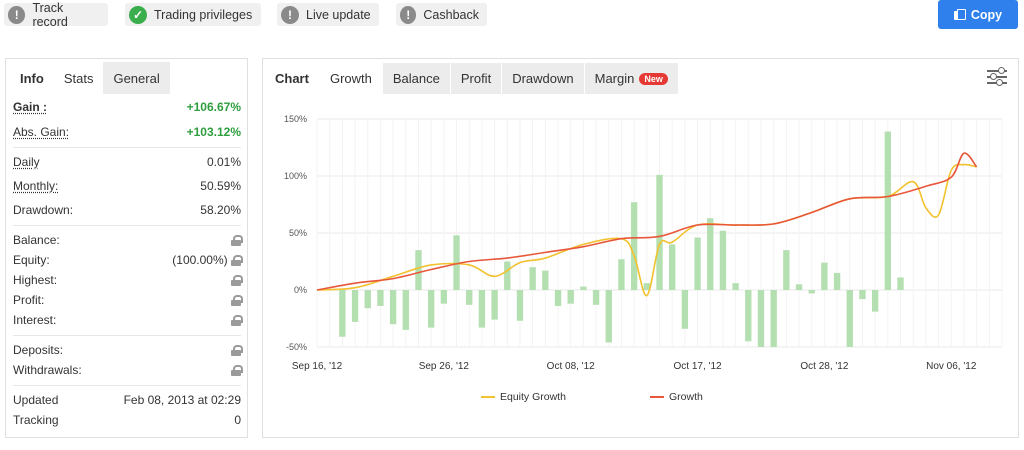 The image size is (1024, 450). What do you see at coordinates (127, 107) in the screenshot?
I see `stat-row-gain: Gain : +106.67%` at bounding box center [127, 107].